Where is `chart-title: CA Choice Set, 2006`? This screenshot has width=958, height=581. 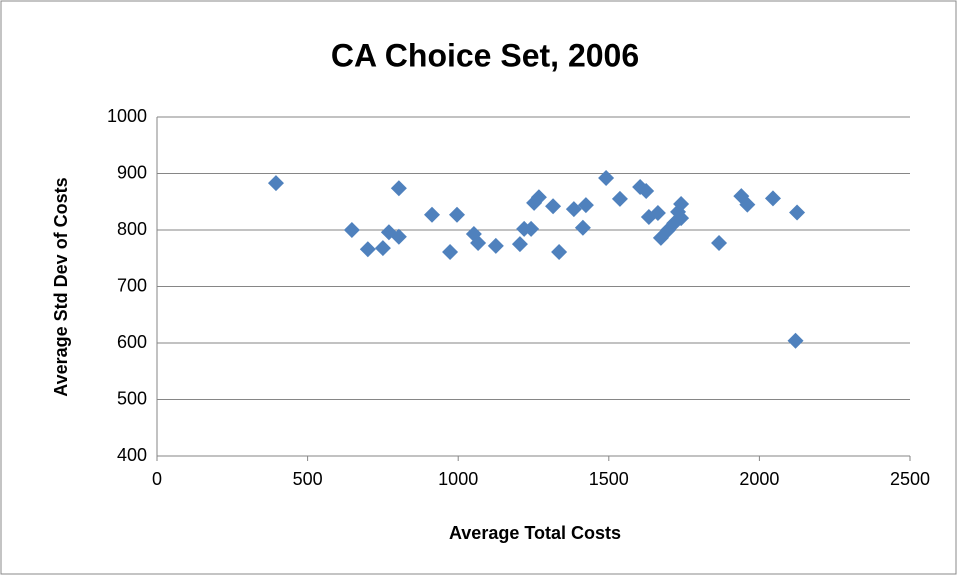
chart-title: CA Choice Set, 2006 is located at coordinates (485, 55).